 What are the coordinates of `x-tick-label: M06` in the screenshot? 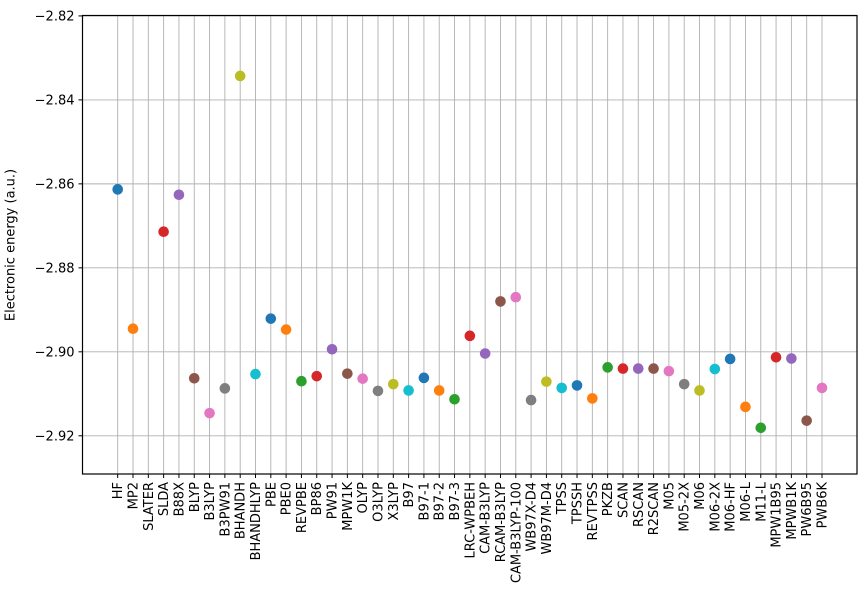 It's located at (700, 496).